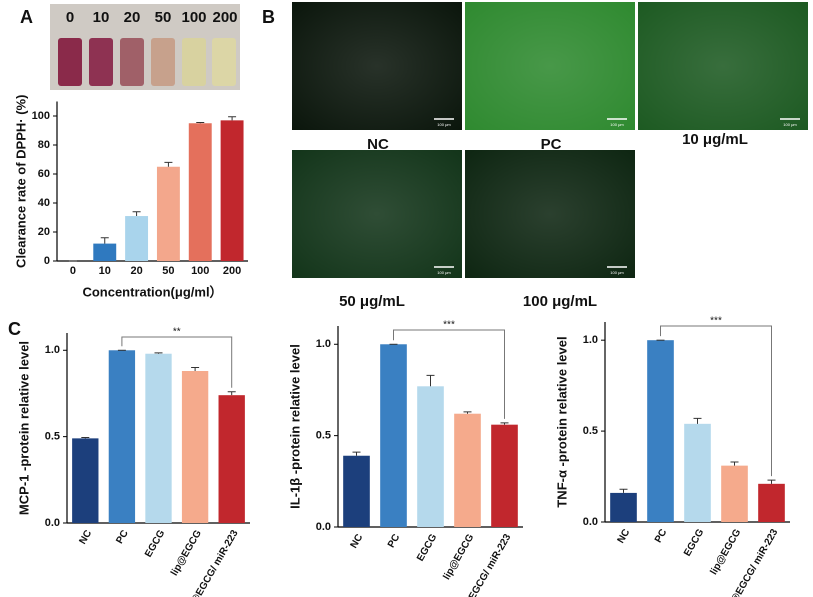 Image resolution: width=813 pixels, height=597 pixels. Describe the element at coordinates (715, 139) in the screenshot. I see `image-label: 10 μg/mL` at that location.